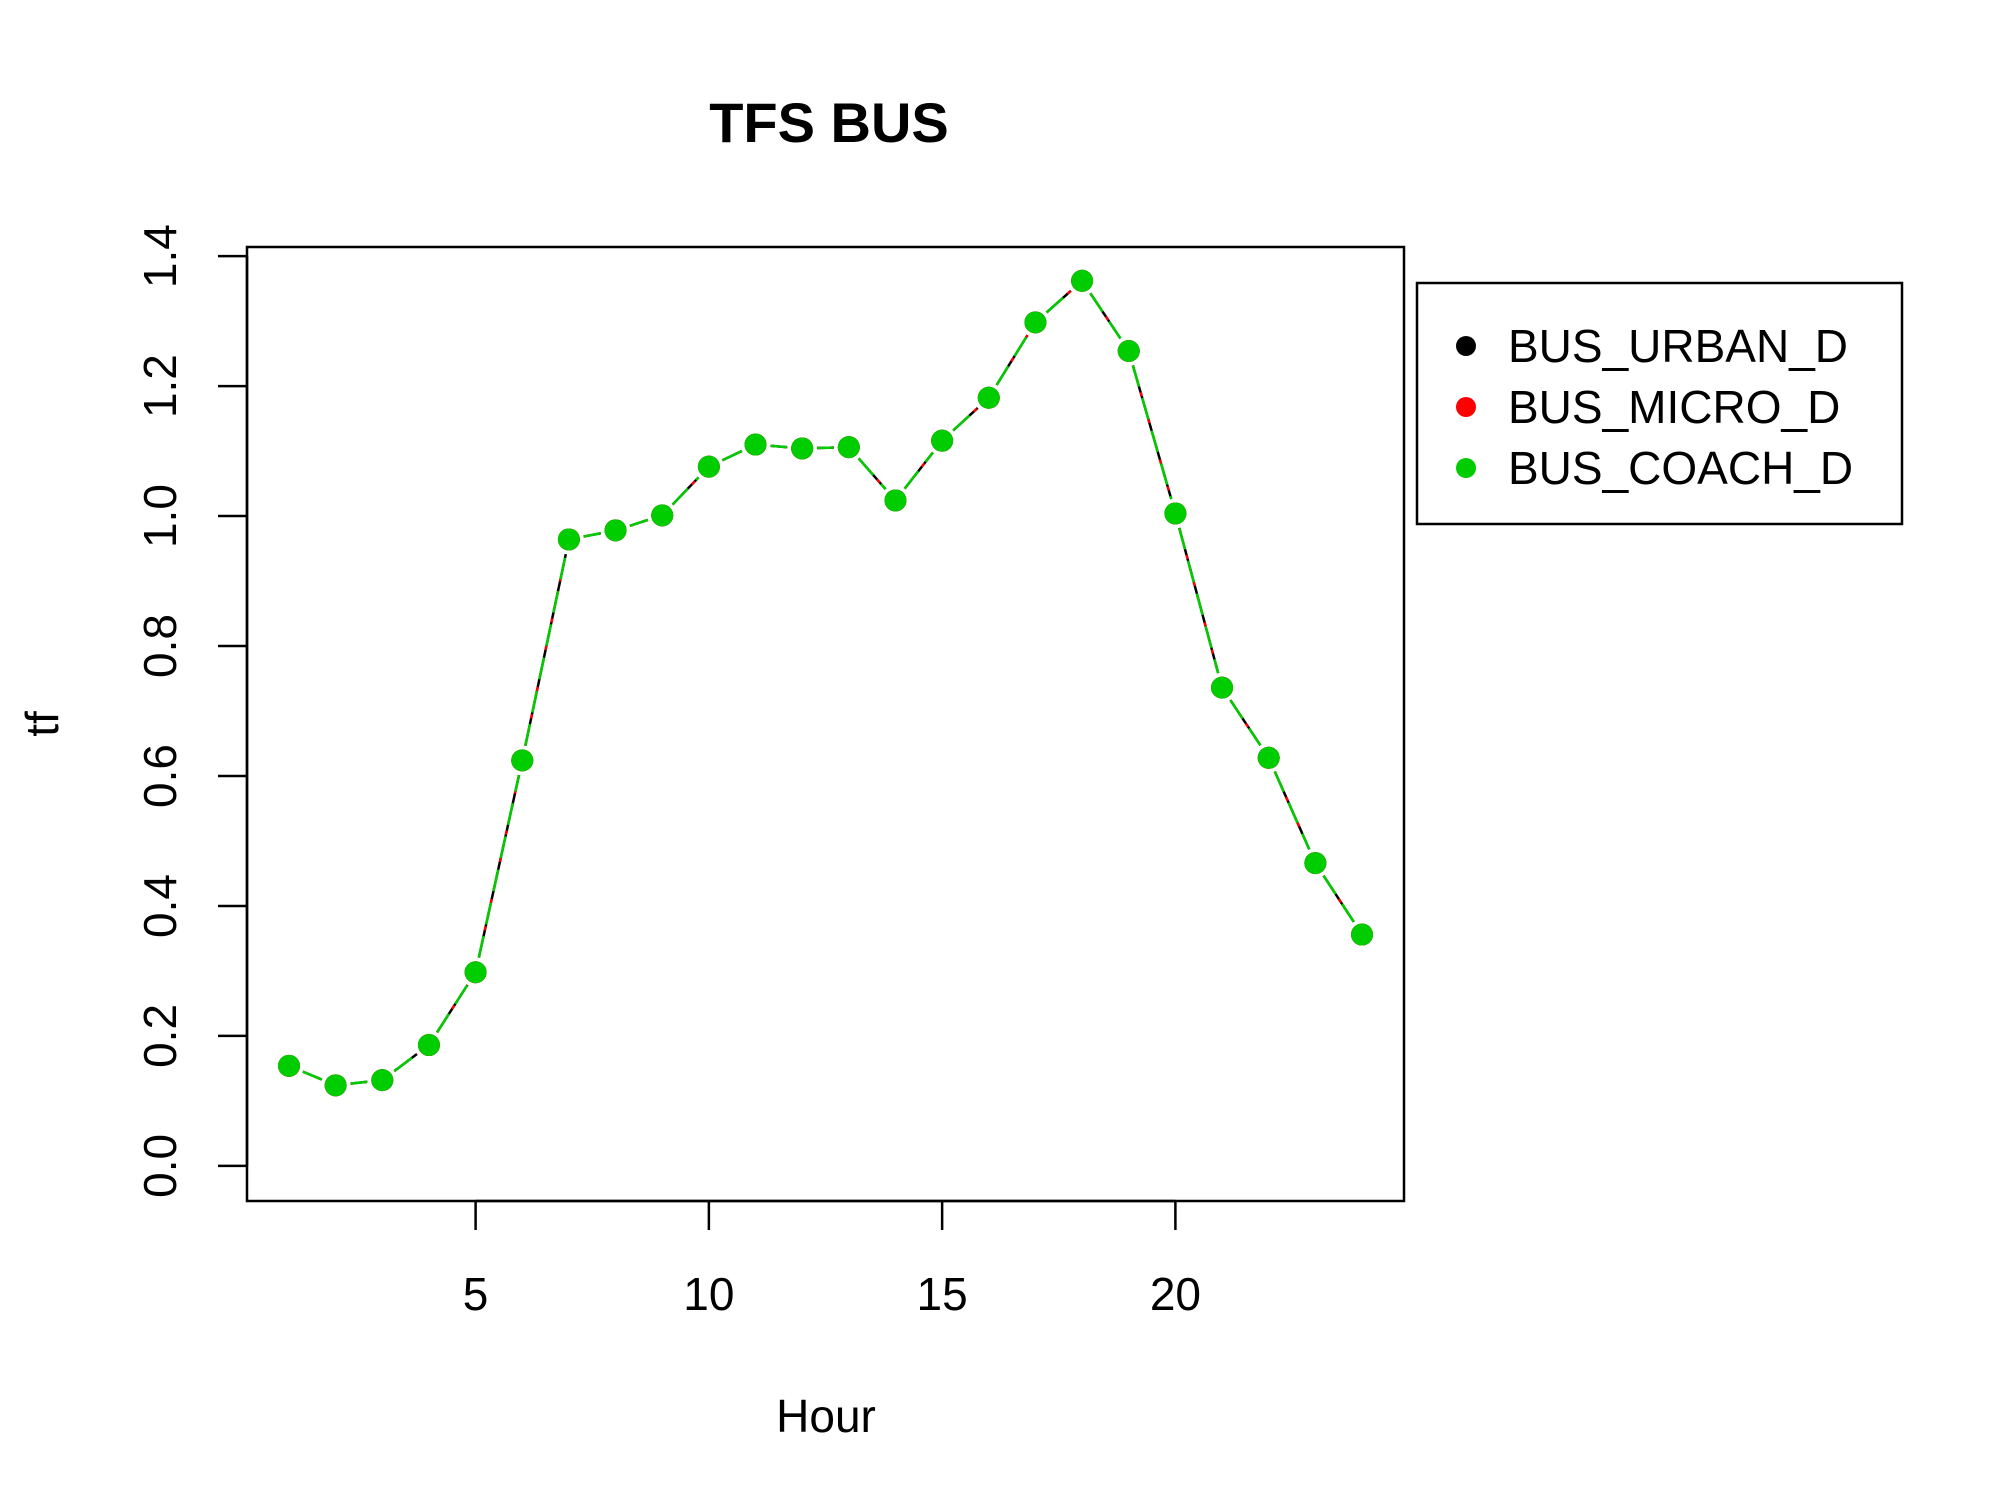 This screenshot has height=1500, width=2000. What do you see at coordinates (160, 776) in the screenshot?
I see `y-tick-label: 0.6` at bounding box center [160, 776].